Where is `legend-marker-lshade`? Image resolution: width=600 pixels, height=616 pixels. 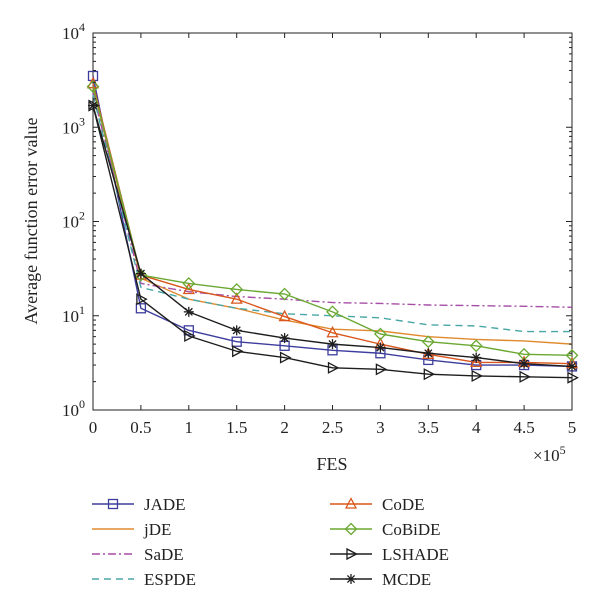 legend-marker-lshade is located at coordinates (352, 554).